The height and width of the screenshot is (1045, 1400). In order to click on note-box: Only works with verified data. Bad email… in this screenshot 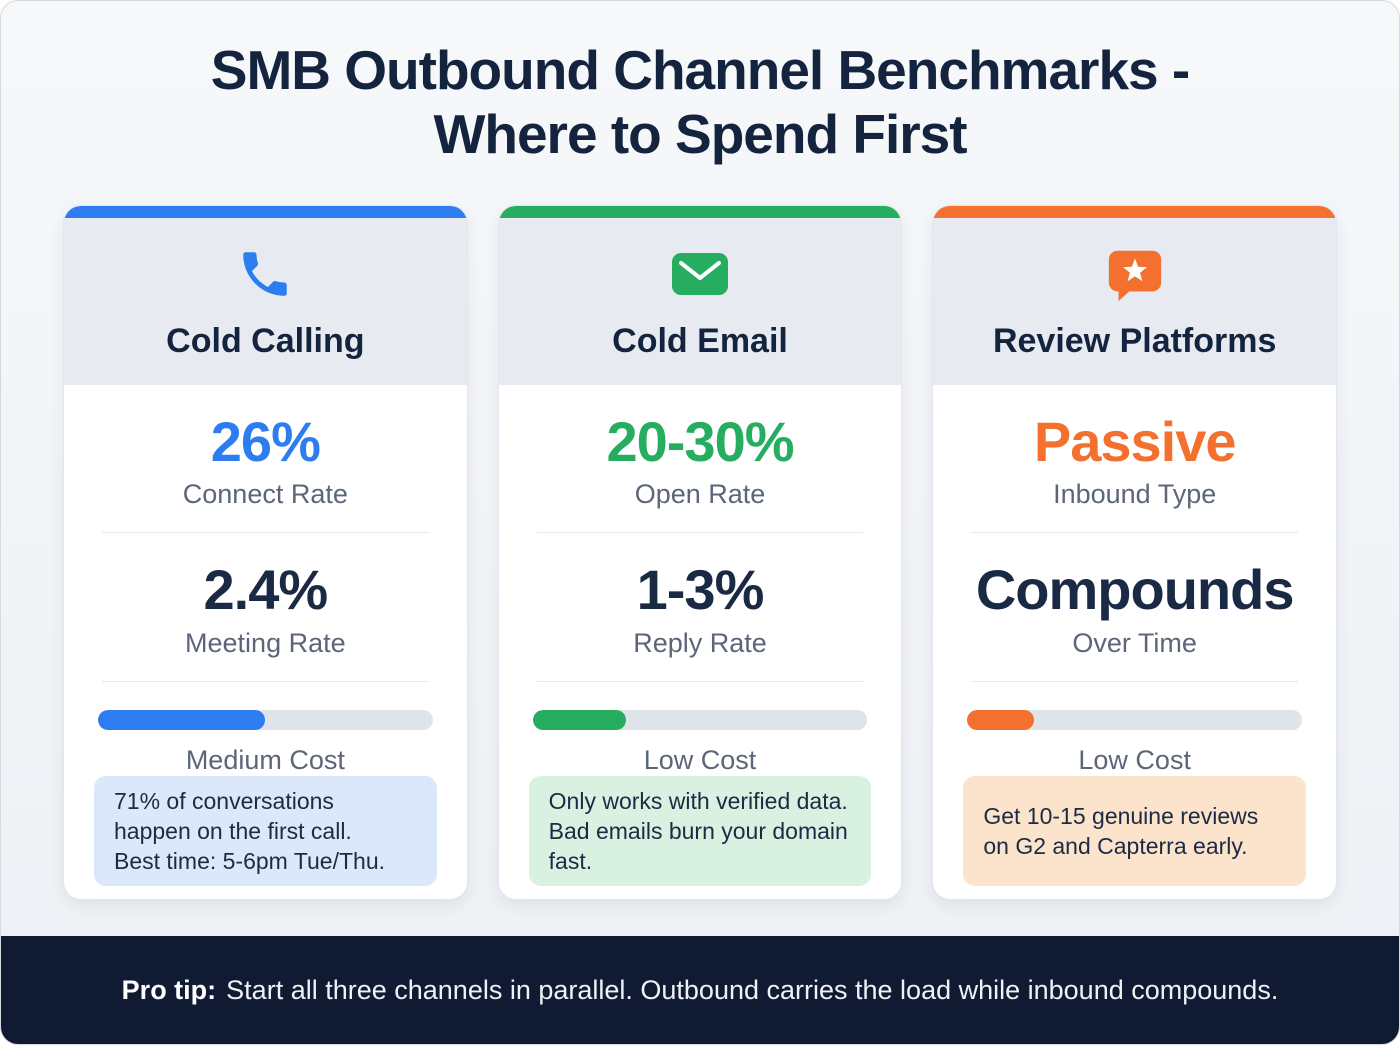, I will do `click(700, 831)`.